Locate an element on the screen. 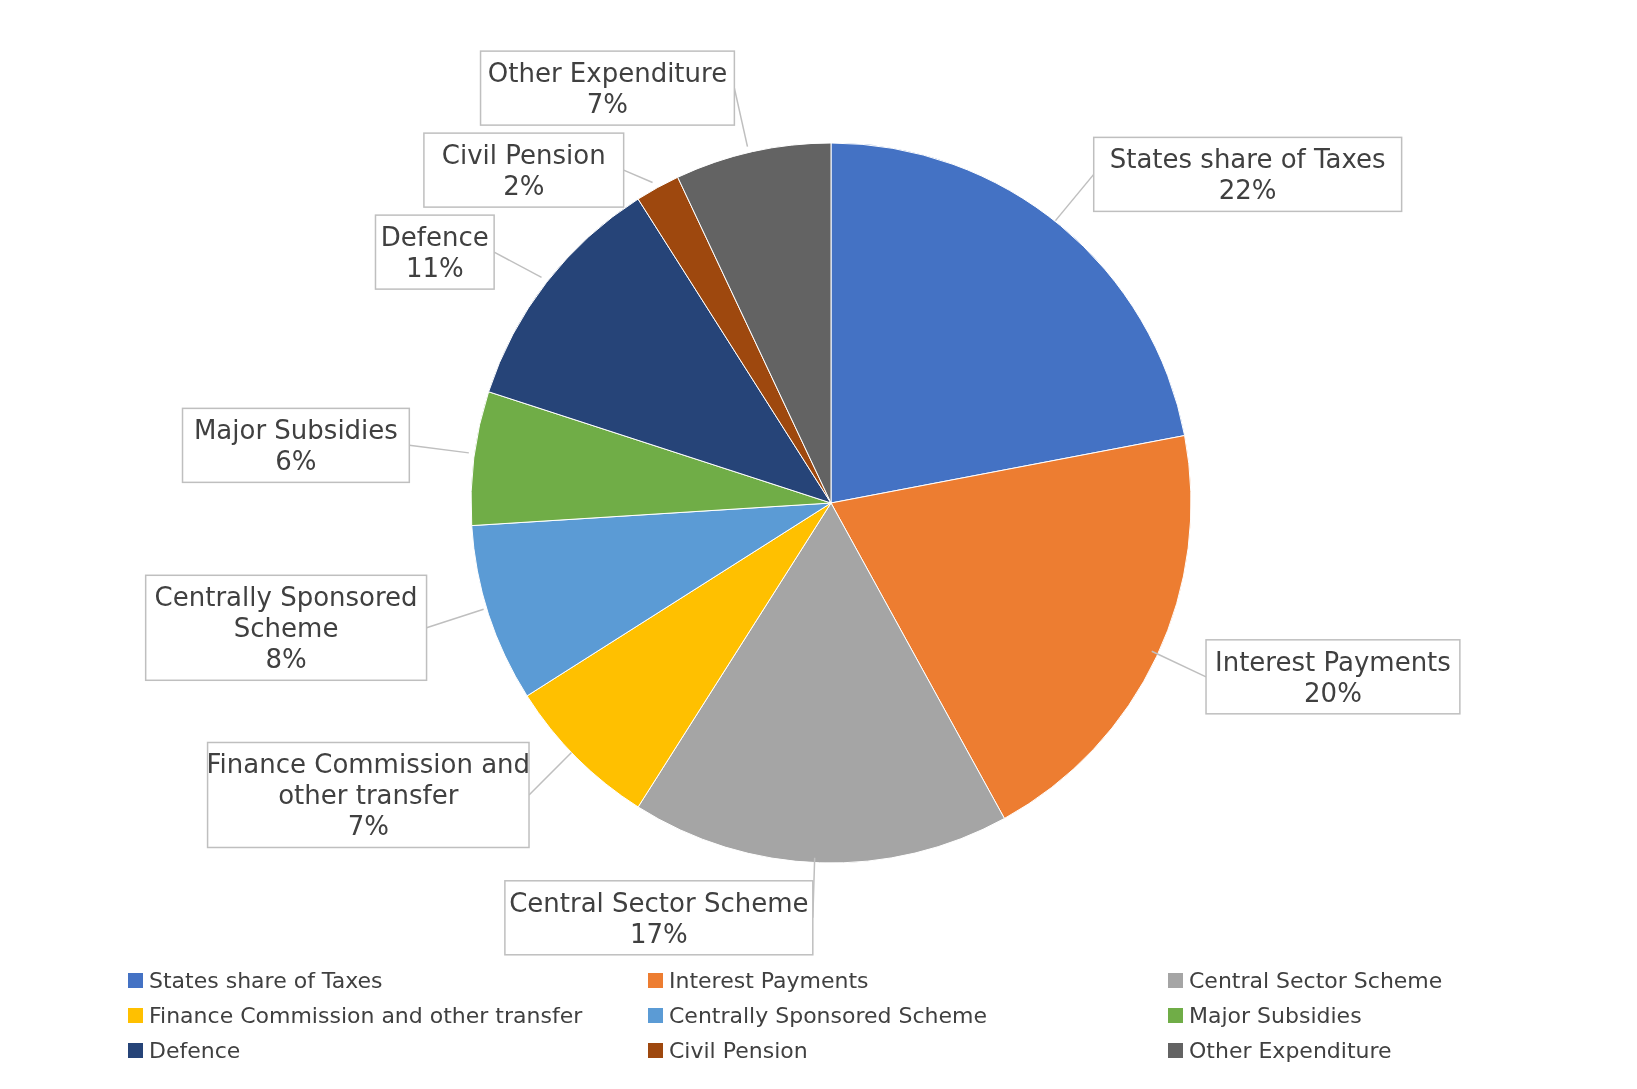  legend-label: Interest Payments is located at coordinates (769, 980).